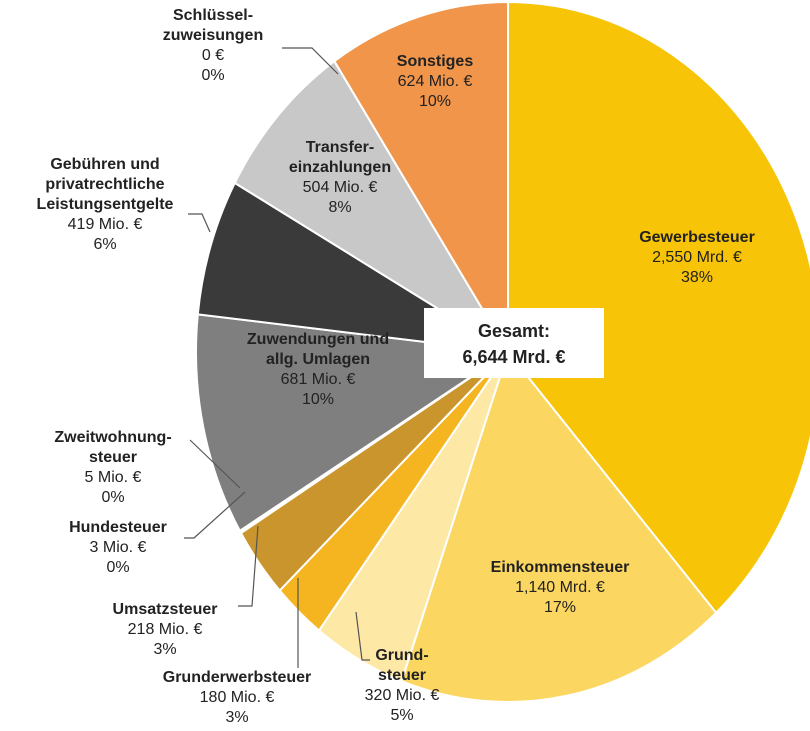 This screenshot has height=731, width=810. Describe the element at coordinates (113, 477) in the screenshot. I see `value-label: 5 Mio. €` at that location.